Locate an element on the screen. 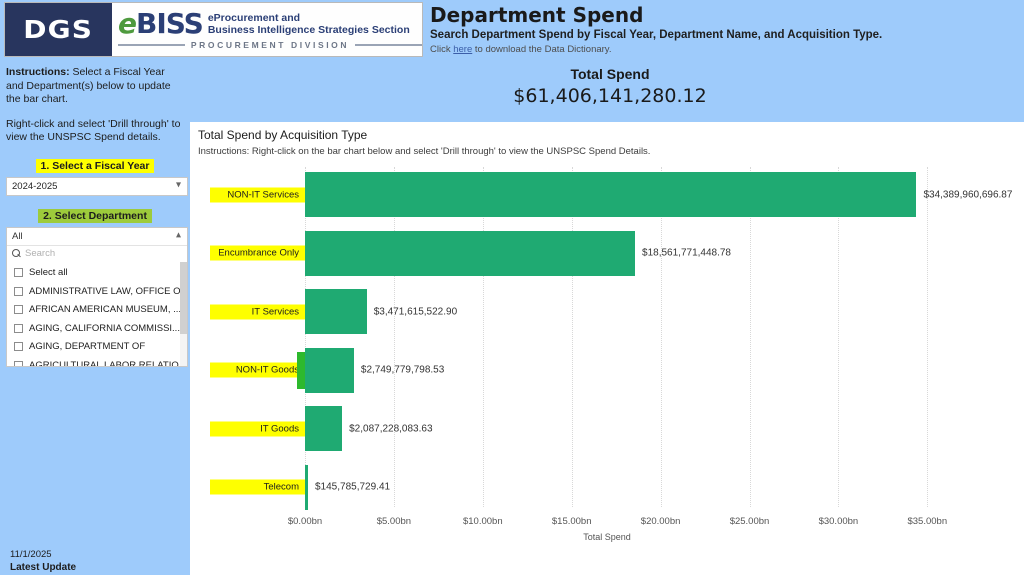  total-spend-value: $61,406,141,280.12 is located at coordinates (610, 96).